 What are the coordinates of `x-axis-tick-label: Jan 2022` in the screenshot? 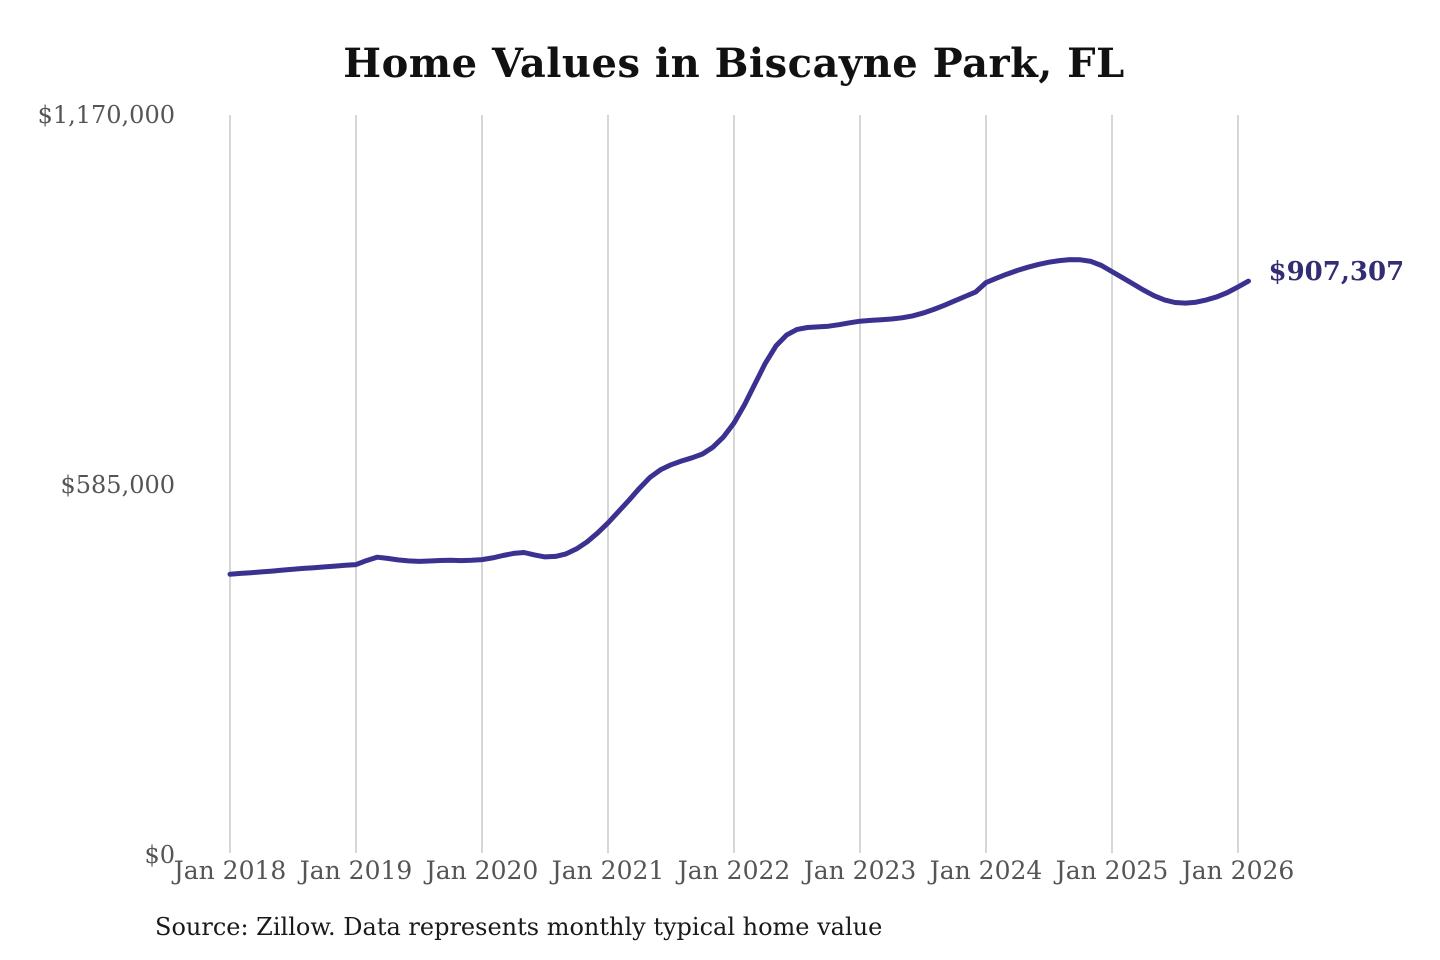 It's located at (734, 870).